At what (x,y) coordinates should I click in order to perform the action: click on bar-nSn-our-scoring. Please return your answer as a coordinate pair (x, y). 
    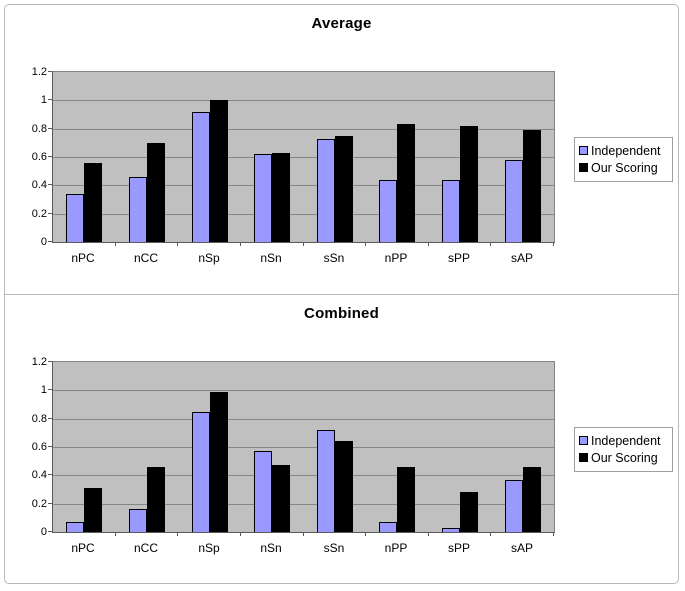
    Looking at the image, I should click on (281, 197).